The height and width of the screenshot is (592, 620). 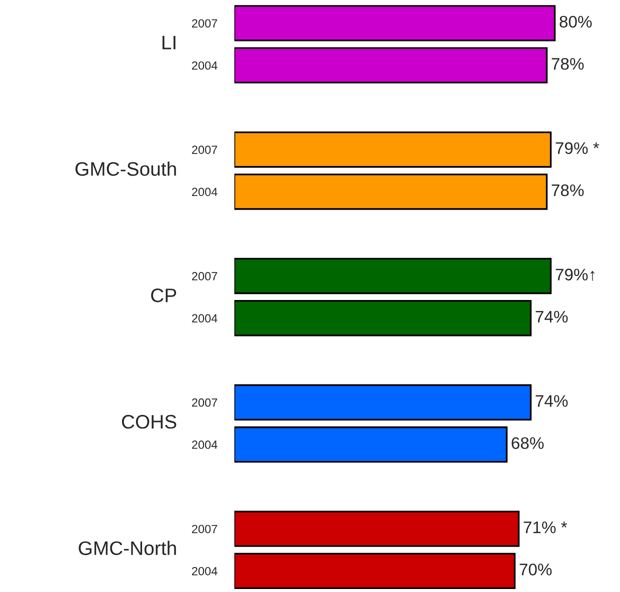 I want to click on text: LI, so click(x=169, y=43).